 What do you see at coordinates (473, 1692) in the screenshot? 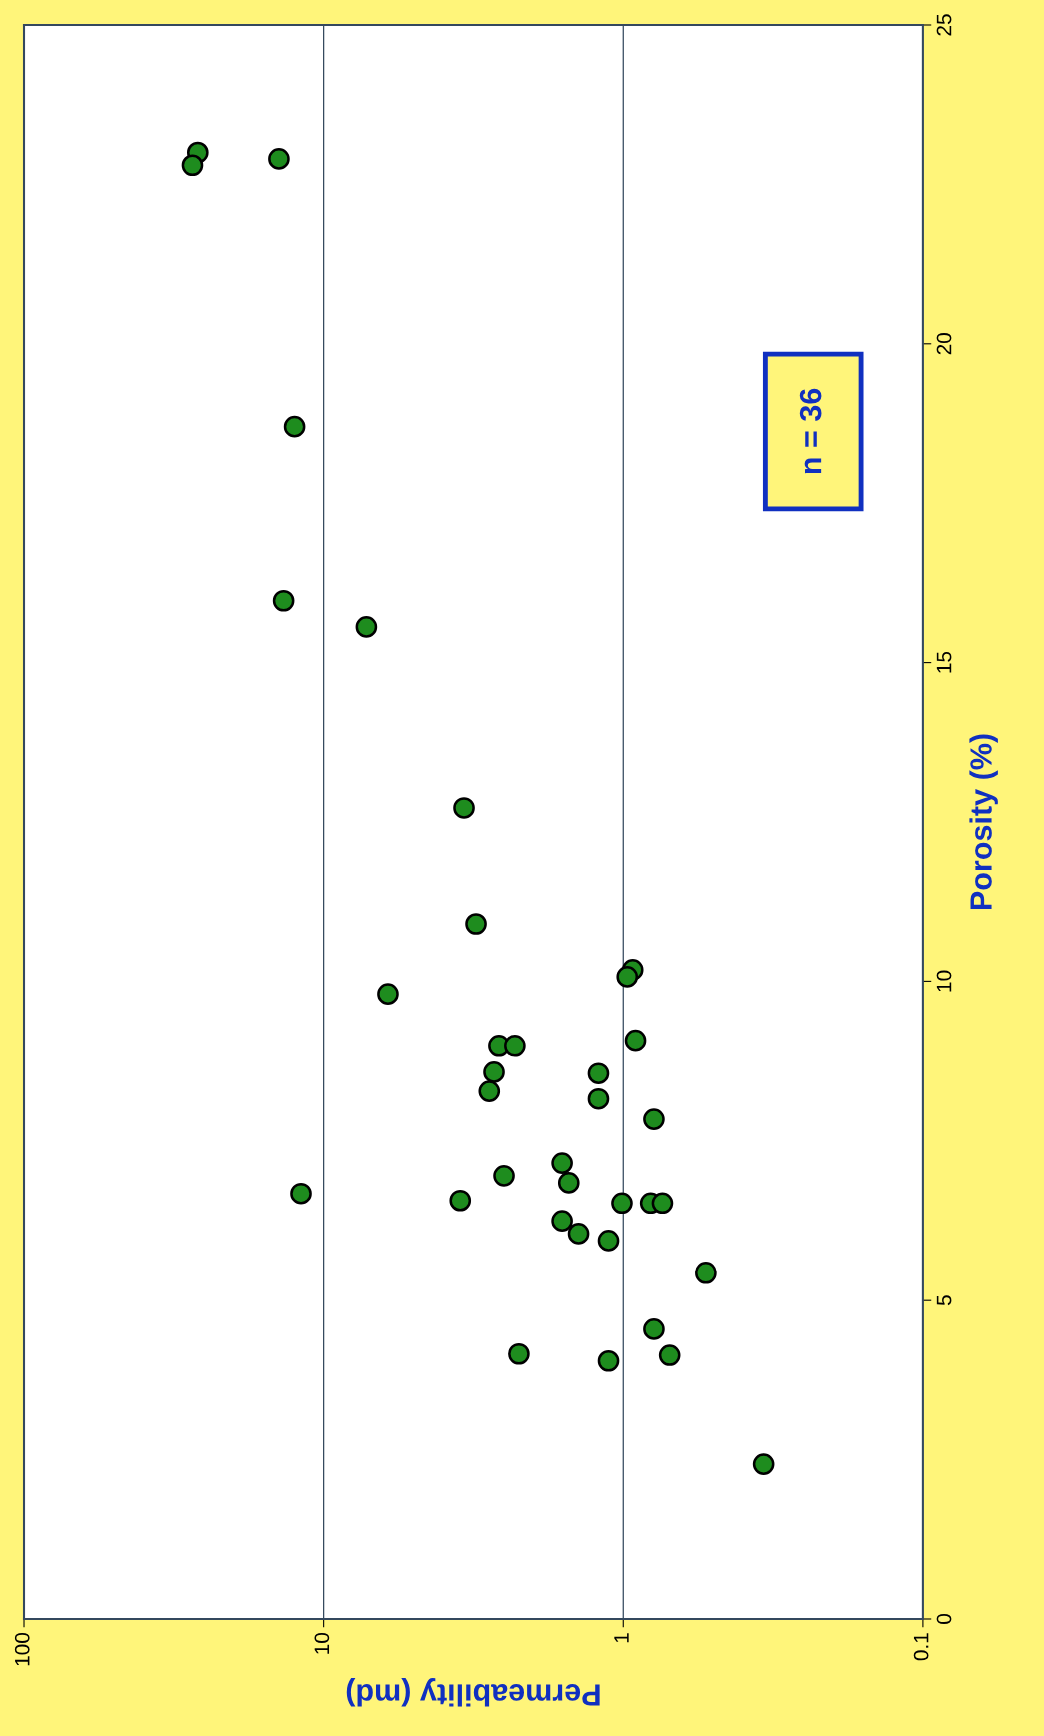
I see `x-axis-title: Permeability (md)` at bounding box center [473, 1692].